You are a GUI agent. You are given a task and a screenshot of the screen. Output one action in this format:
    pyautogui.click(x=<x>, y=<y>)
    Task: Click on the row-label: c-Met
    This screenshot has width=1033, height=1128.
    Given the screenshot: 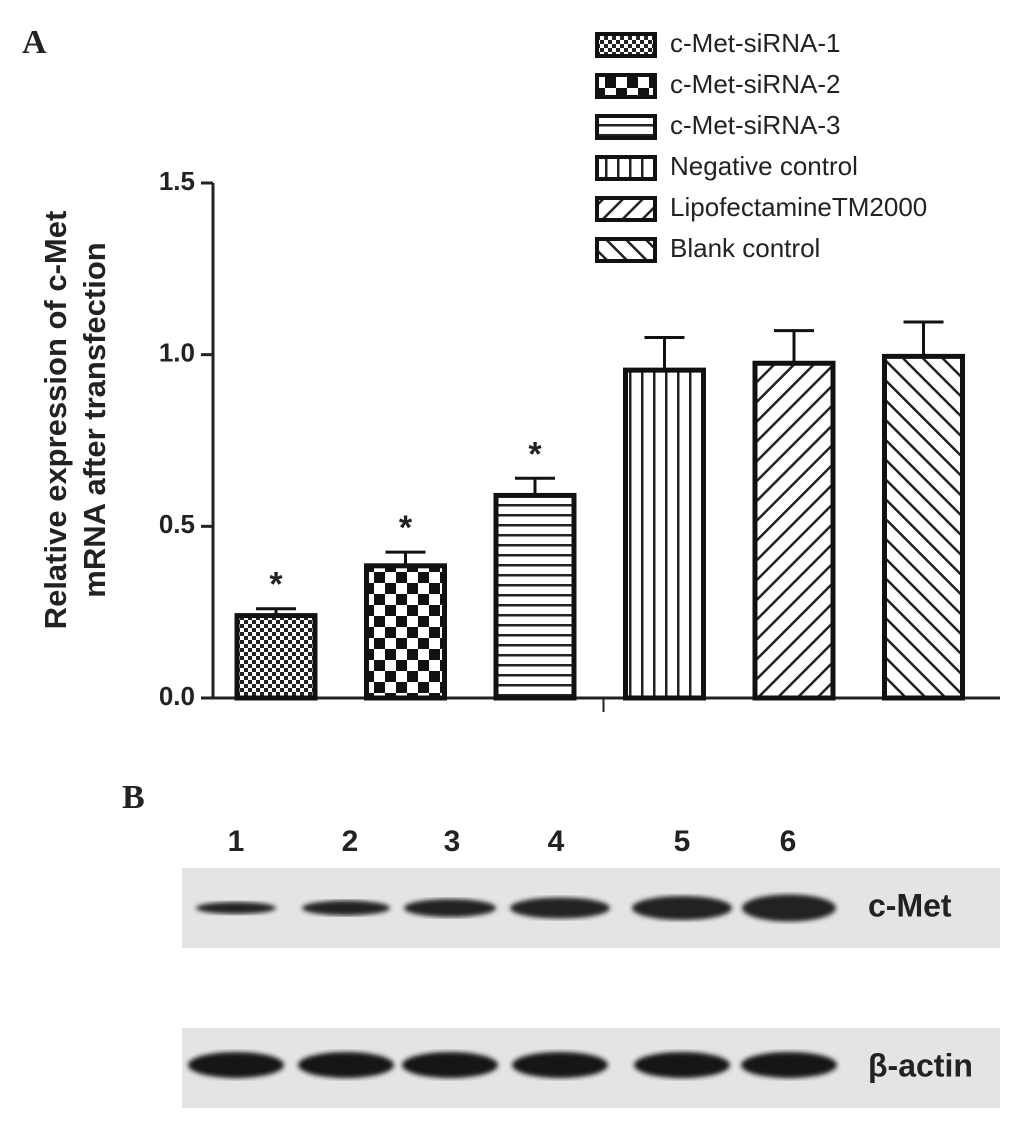 What is the action you would take?
    pyautogui.click(x=910, y=905)
    